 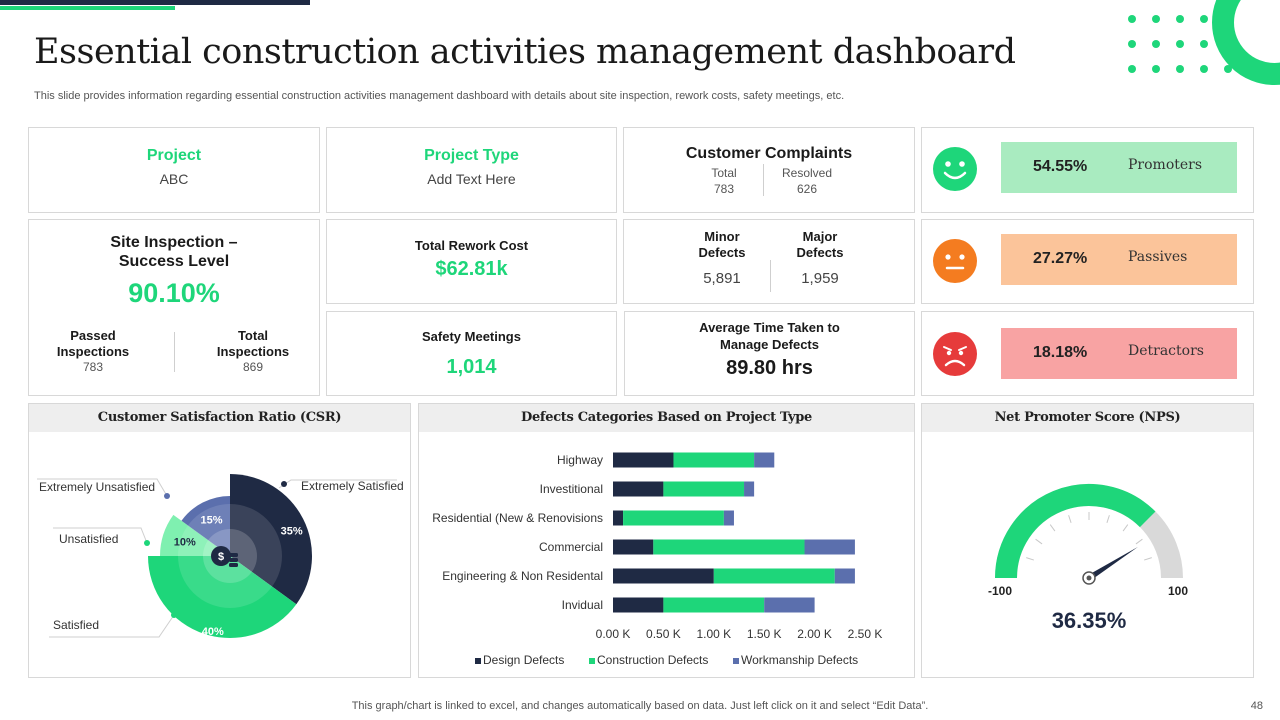 What do you see at coordinates (763, 180) in the screenshot?
I see `divider` at bounding box center [763, 180].